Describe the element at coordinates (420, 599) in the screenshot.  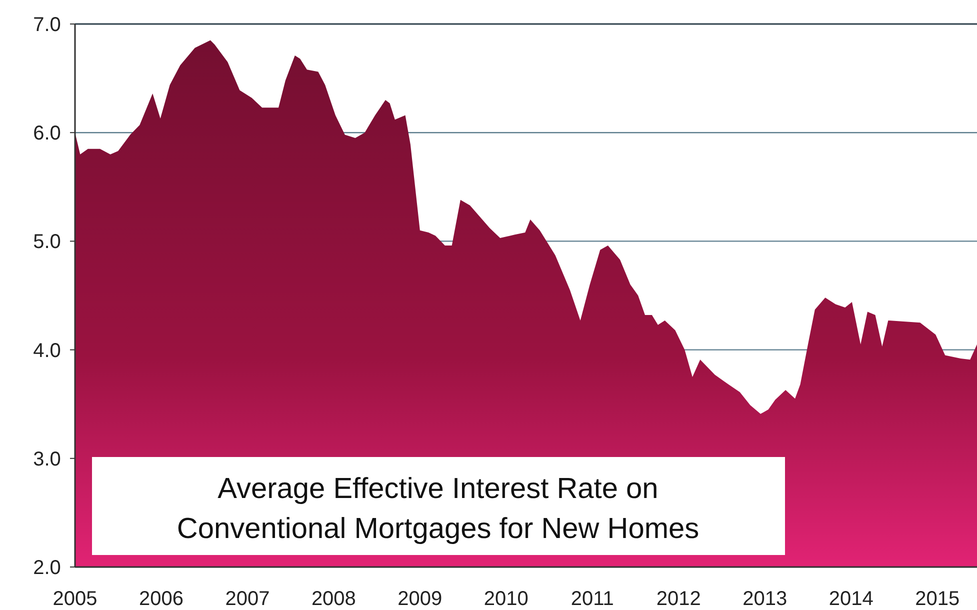
I see `x-tick-label: 2009` at that location.